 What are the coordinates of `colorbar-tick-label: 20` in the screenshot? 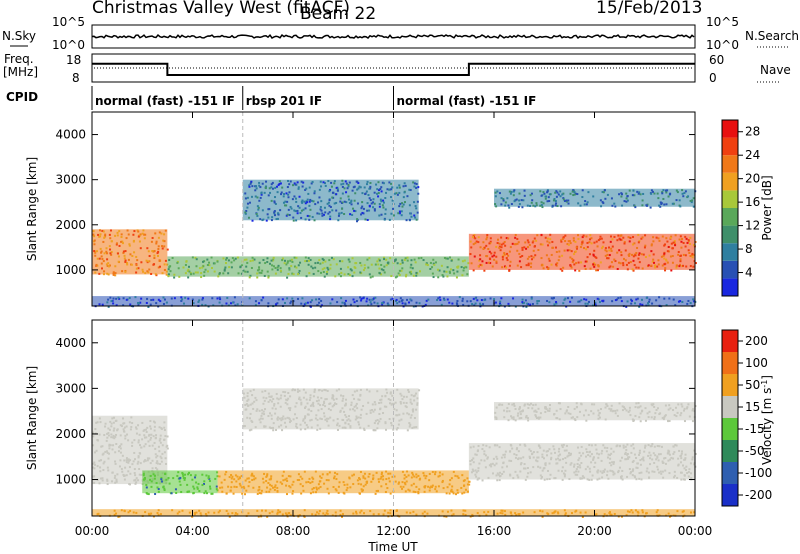 It's located at (752, 179).